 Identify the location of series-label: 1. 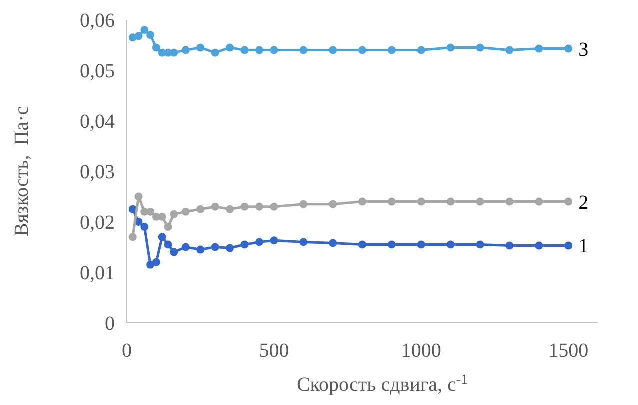
(583, 247).